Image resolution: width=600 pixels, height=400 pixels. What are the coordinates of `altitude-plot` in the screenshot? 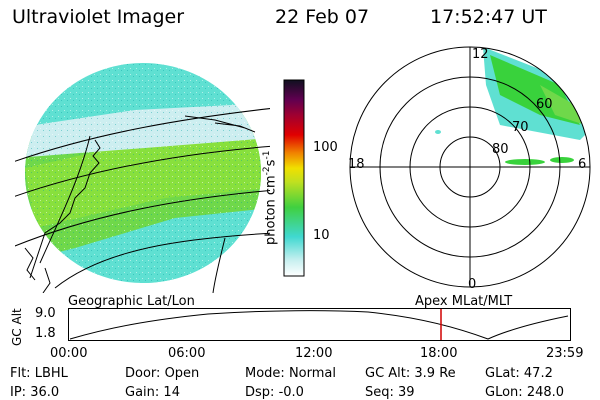 It's located at (319, 324).